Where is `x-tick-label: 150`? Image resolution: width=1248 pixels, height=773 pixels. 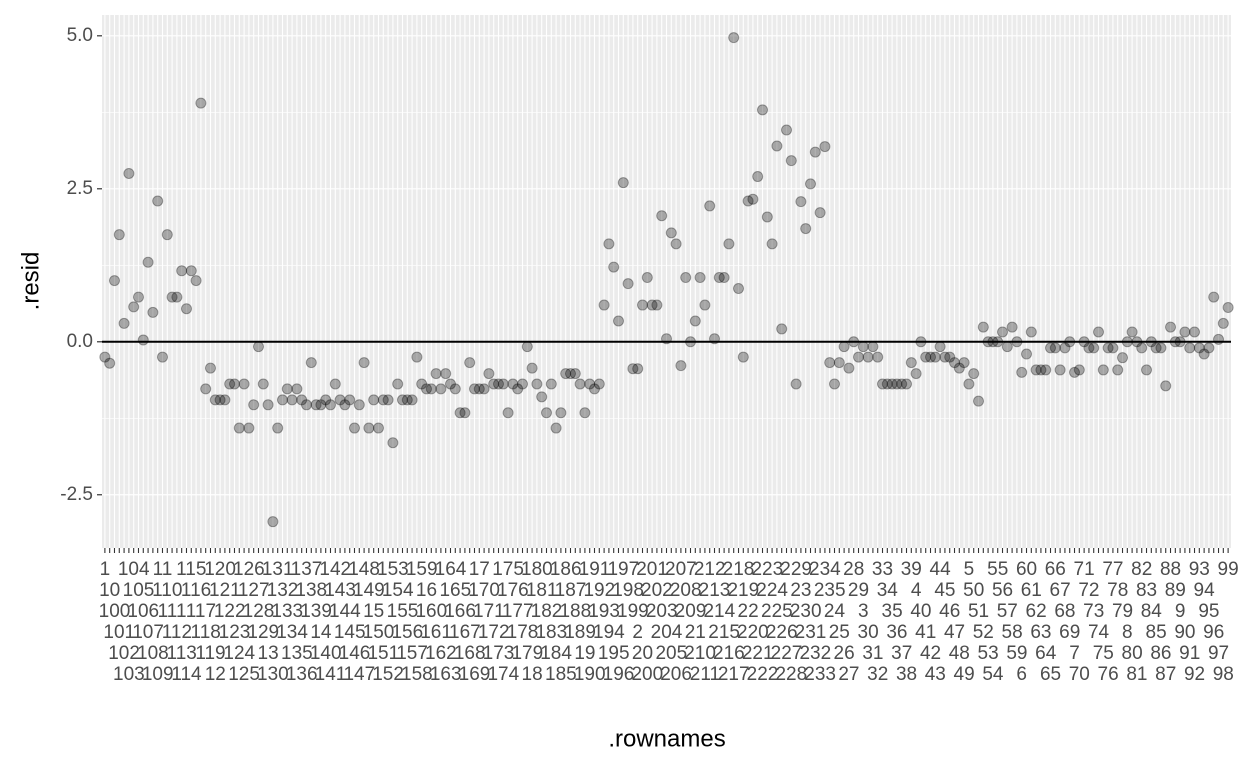 x-tick-label: 150 is located at coordinates (379, 632).